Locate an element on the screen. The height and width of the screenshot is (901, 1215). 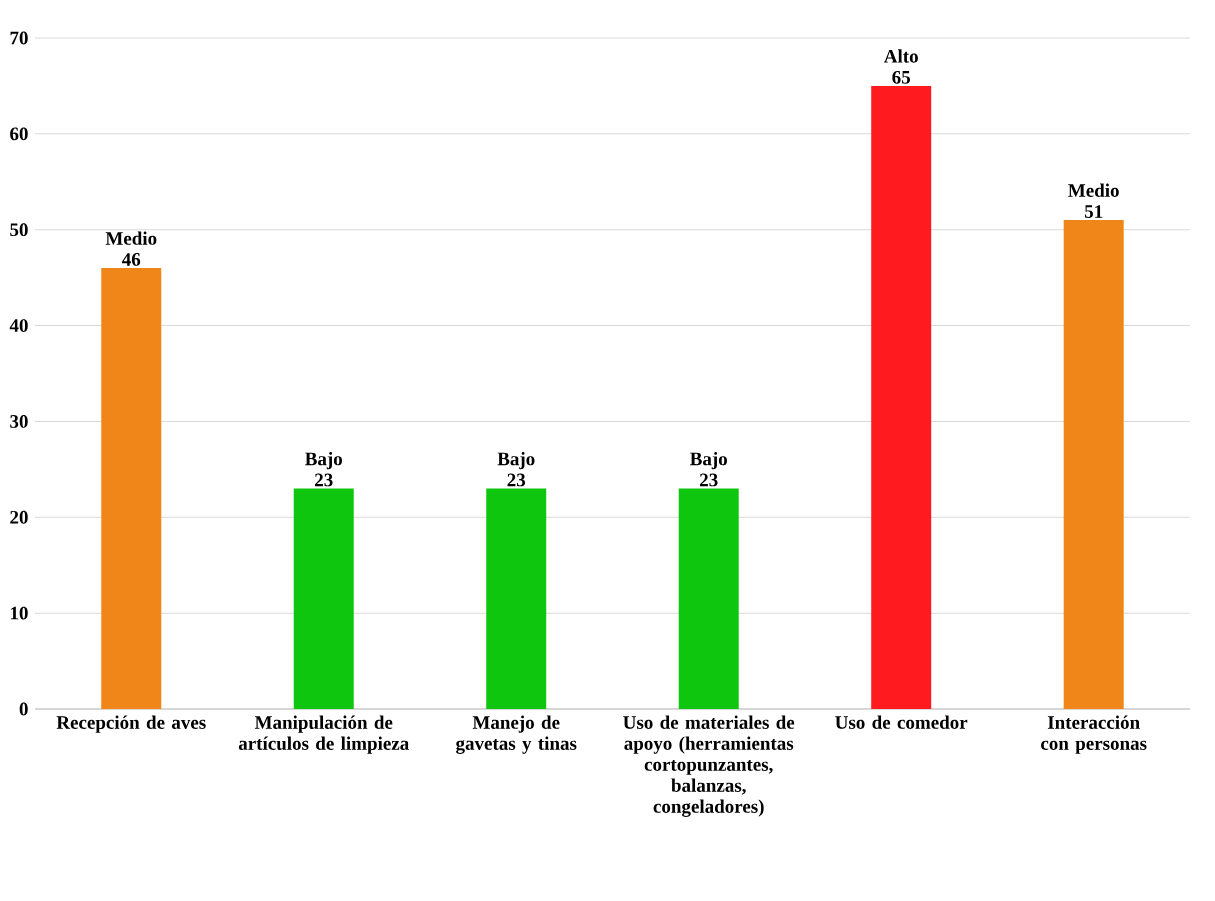
y-tick-label: 60 is located at coordinates (19, 134).